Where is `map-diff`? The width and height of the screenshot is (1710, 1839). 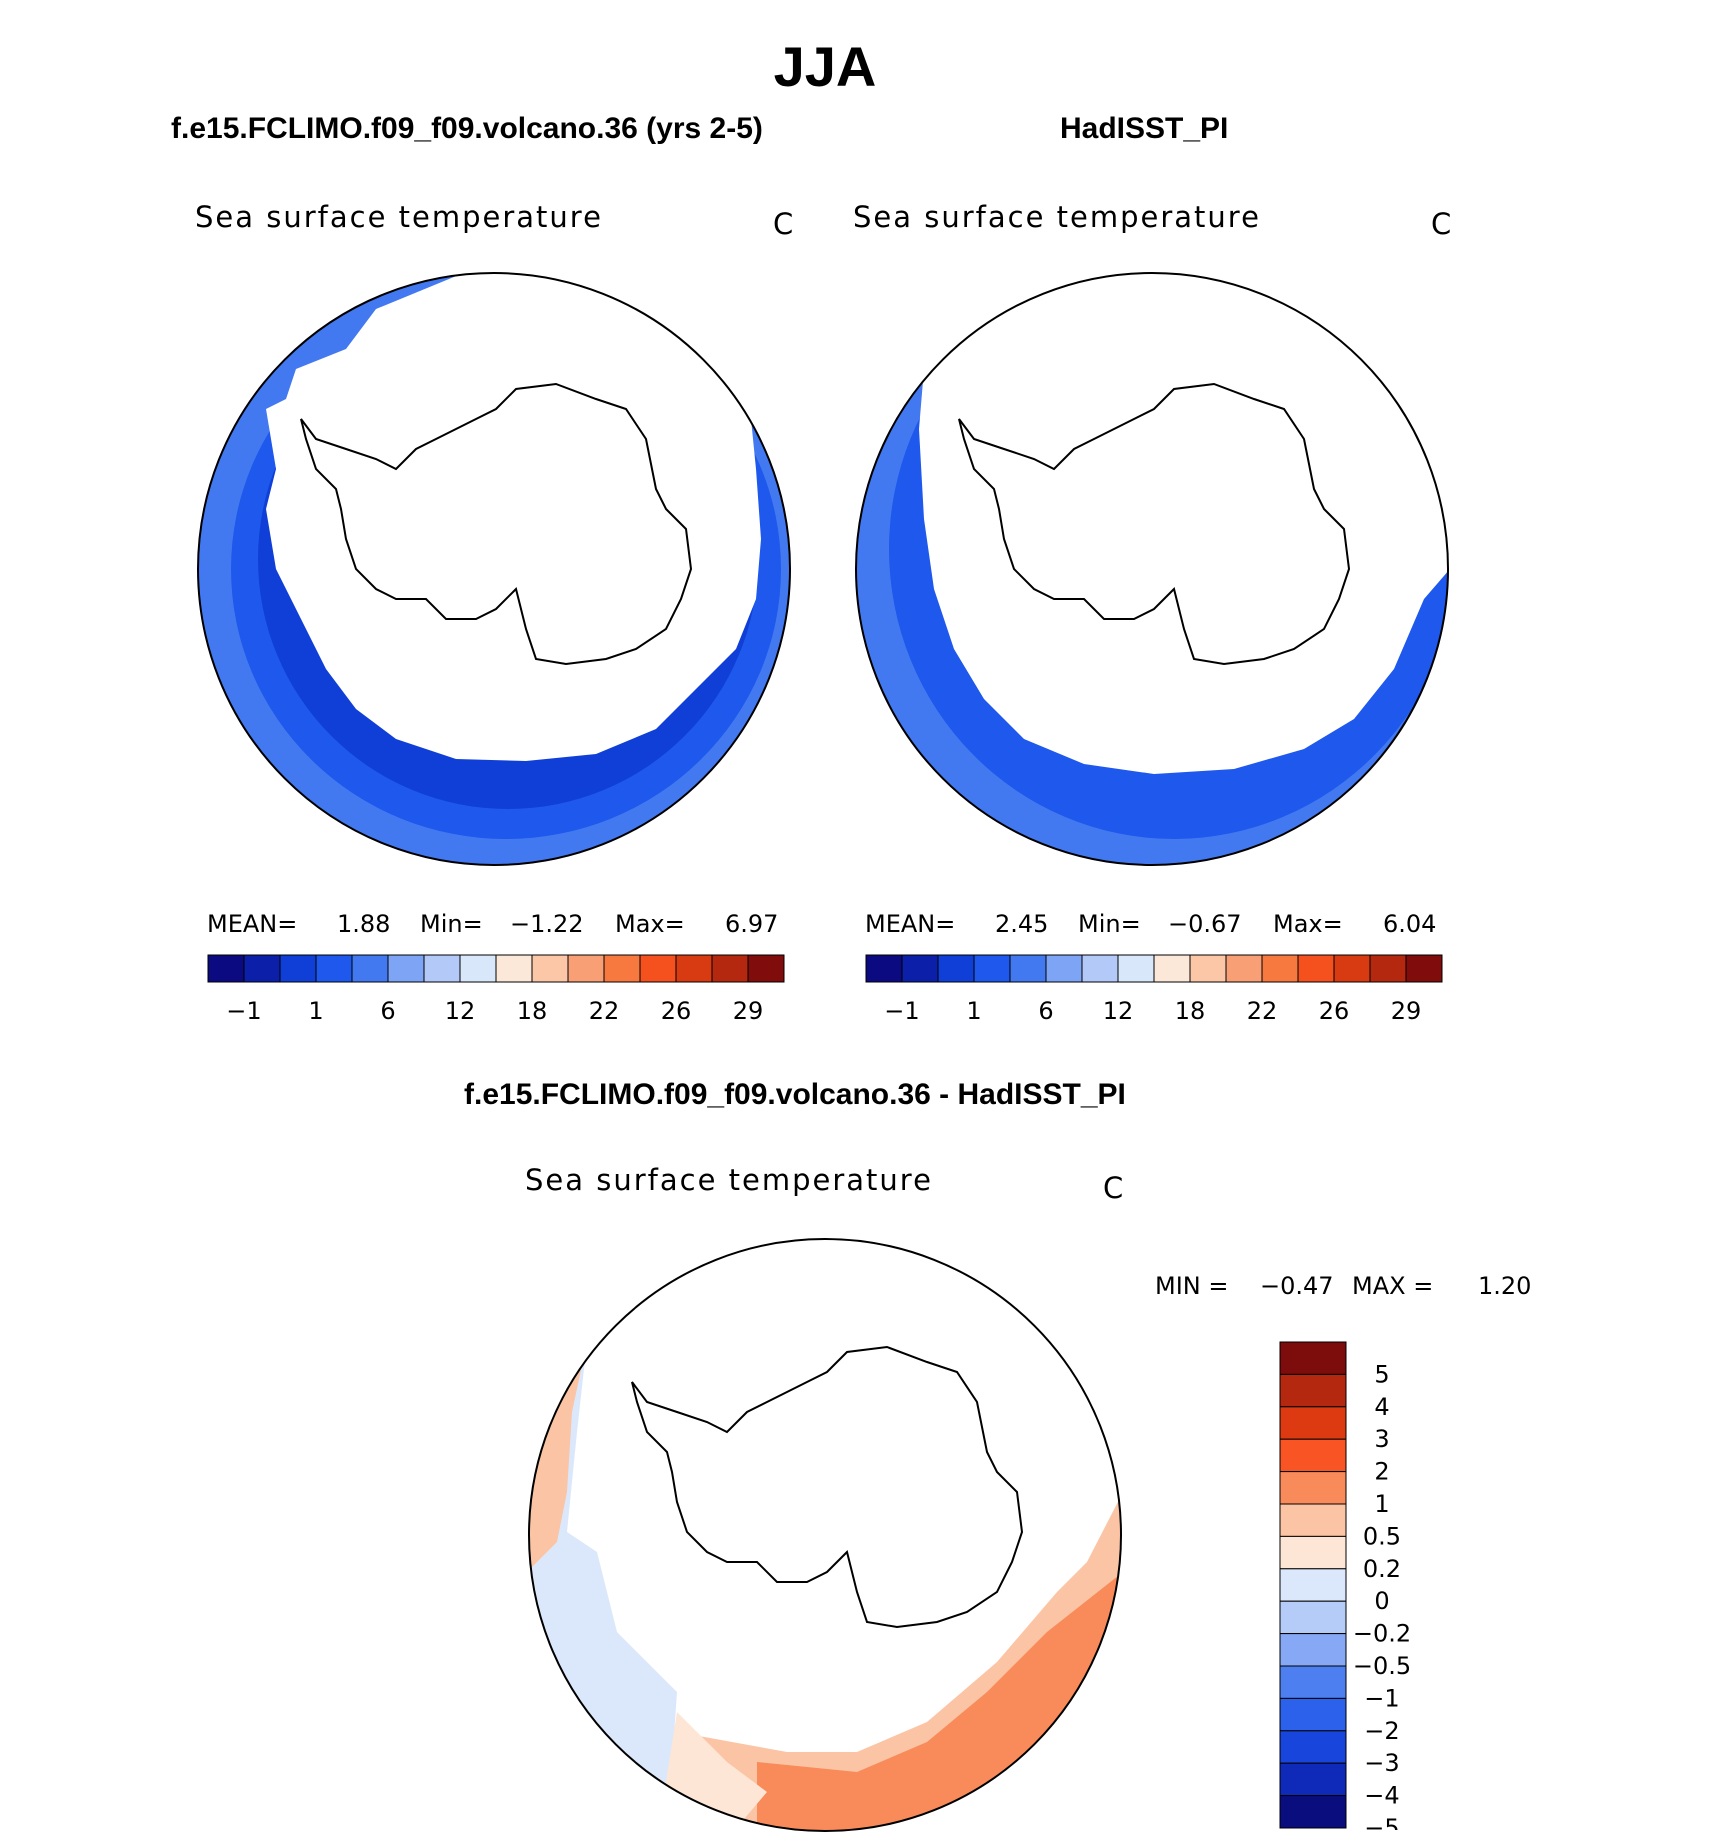
map-diff is located at coordinates (825, 1535).